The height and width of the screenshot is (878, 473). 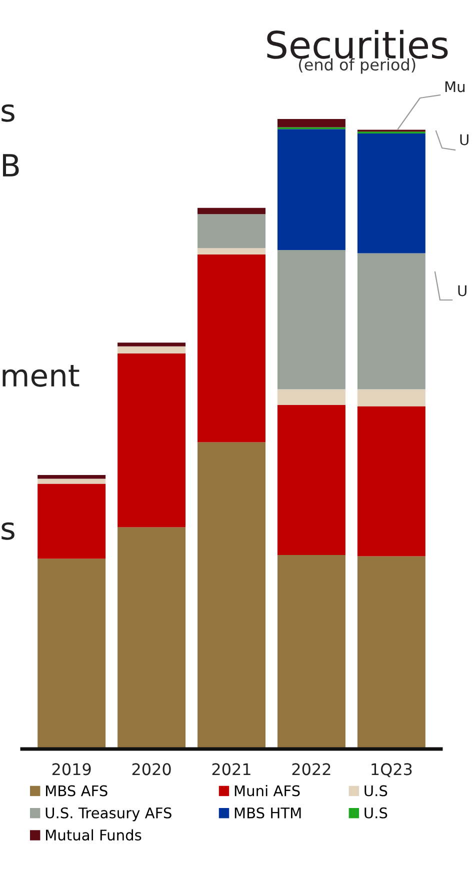 I want to click on x-tick-label: 2021, so click(x=231, y=769).